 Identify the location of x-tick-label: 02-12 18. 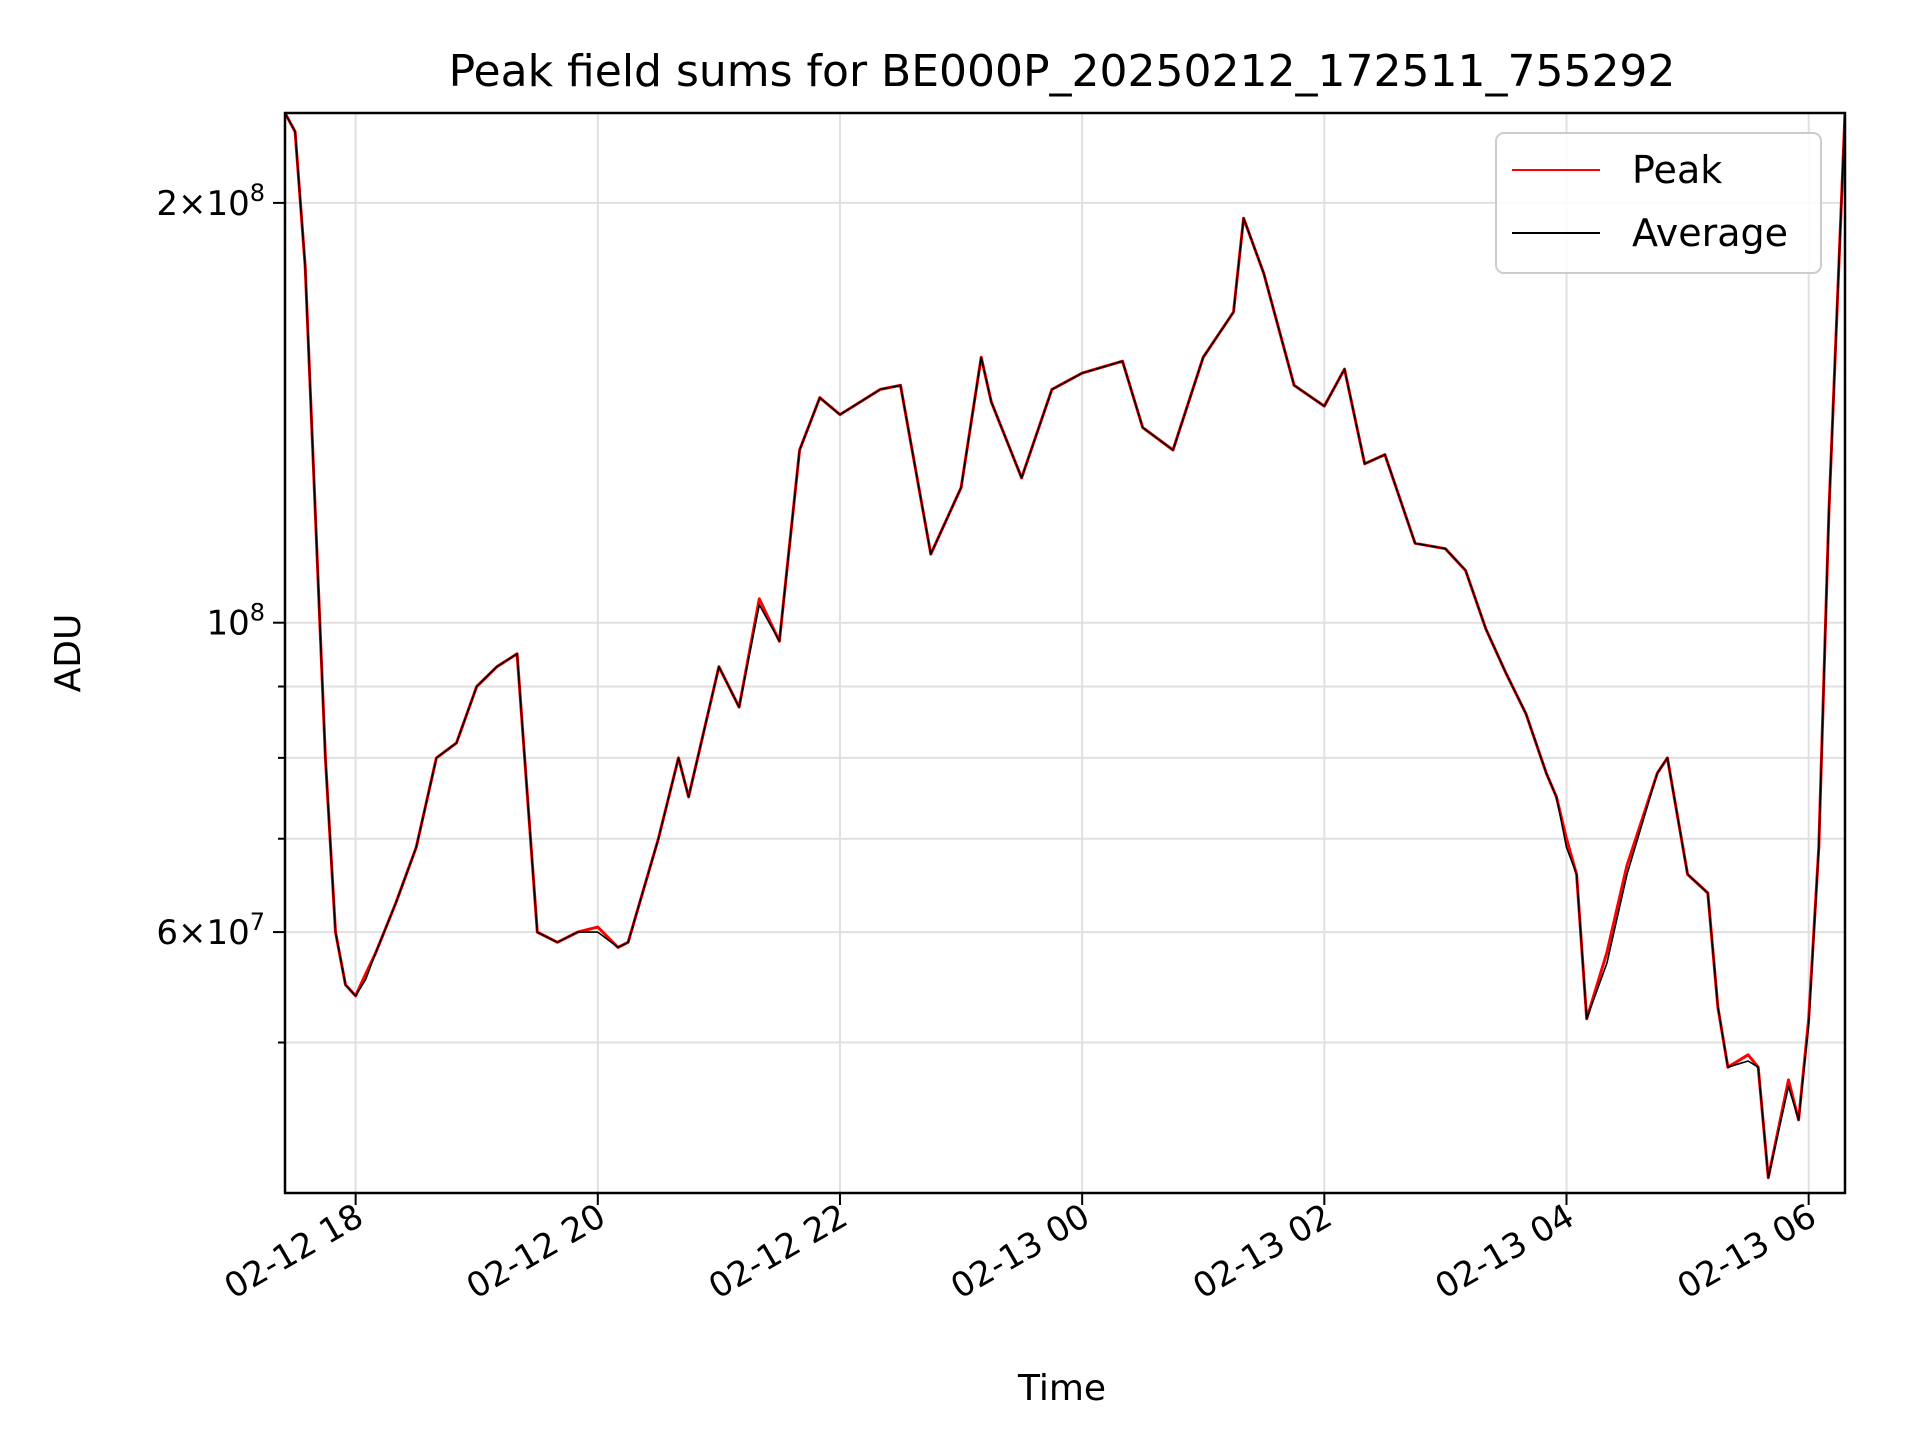
(294, 1251).